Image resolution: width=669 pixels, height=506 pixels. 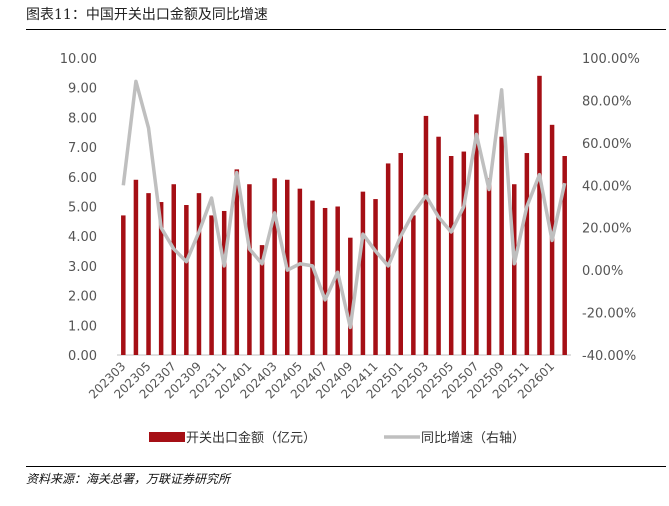 I want to click on top-rule, so click(x=346, y=29).